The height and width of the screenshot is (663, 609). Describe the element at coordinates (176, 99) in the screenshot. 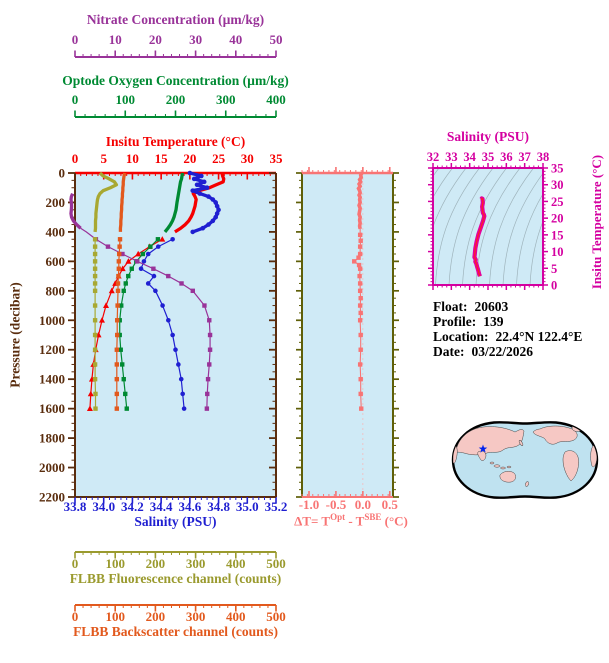

I see `axis-tick-label: 200` at that location.